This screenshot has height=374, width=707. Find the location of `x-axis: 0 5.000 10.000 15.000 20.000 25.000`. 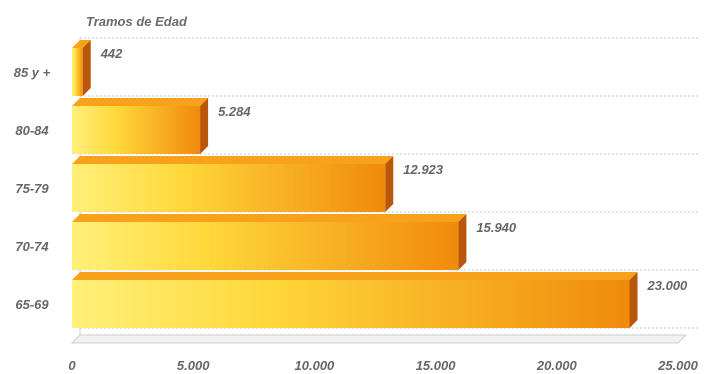

x-axis: 0 5.000 10.000 15.000 20.000 25.000 is located at coordinates (383, 365).